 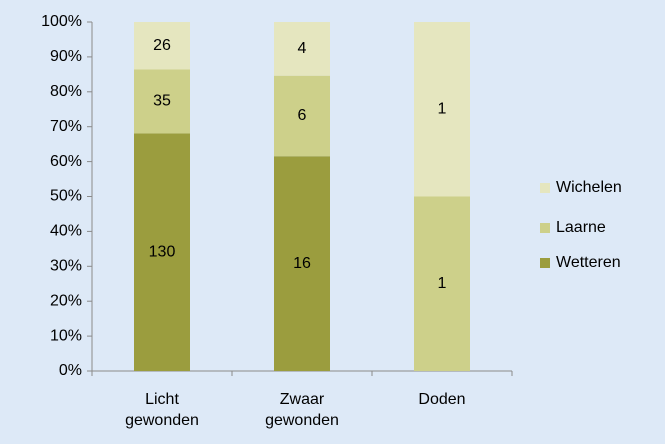 I want to click on y-tick-label: 80%, so click(x=66, y=91).